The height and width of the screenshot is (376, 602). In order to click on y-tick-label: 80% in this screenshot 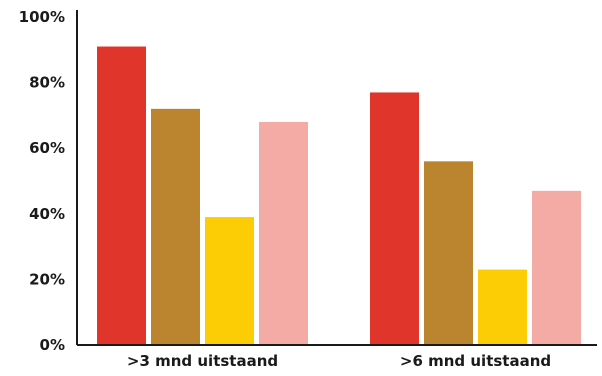, I will do `click(47, 83)`.